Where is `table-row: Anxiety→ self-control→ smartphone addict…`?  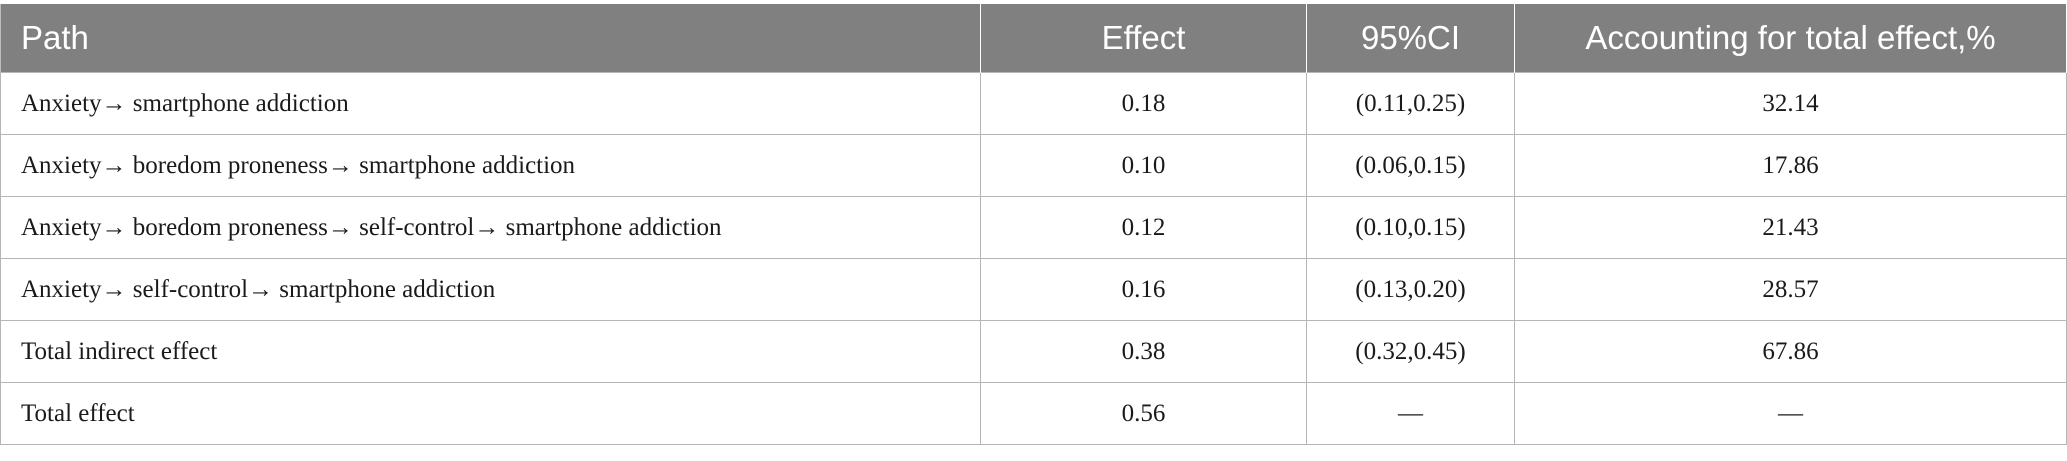 table-row: Anxiety→ self-control→ smartphone addict… is located at coordinates (1033, 289).